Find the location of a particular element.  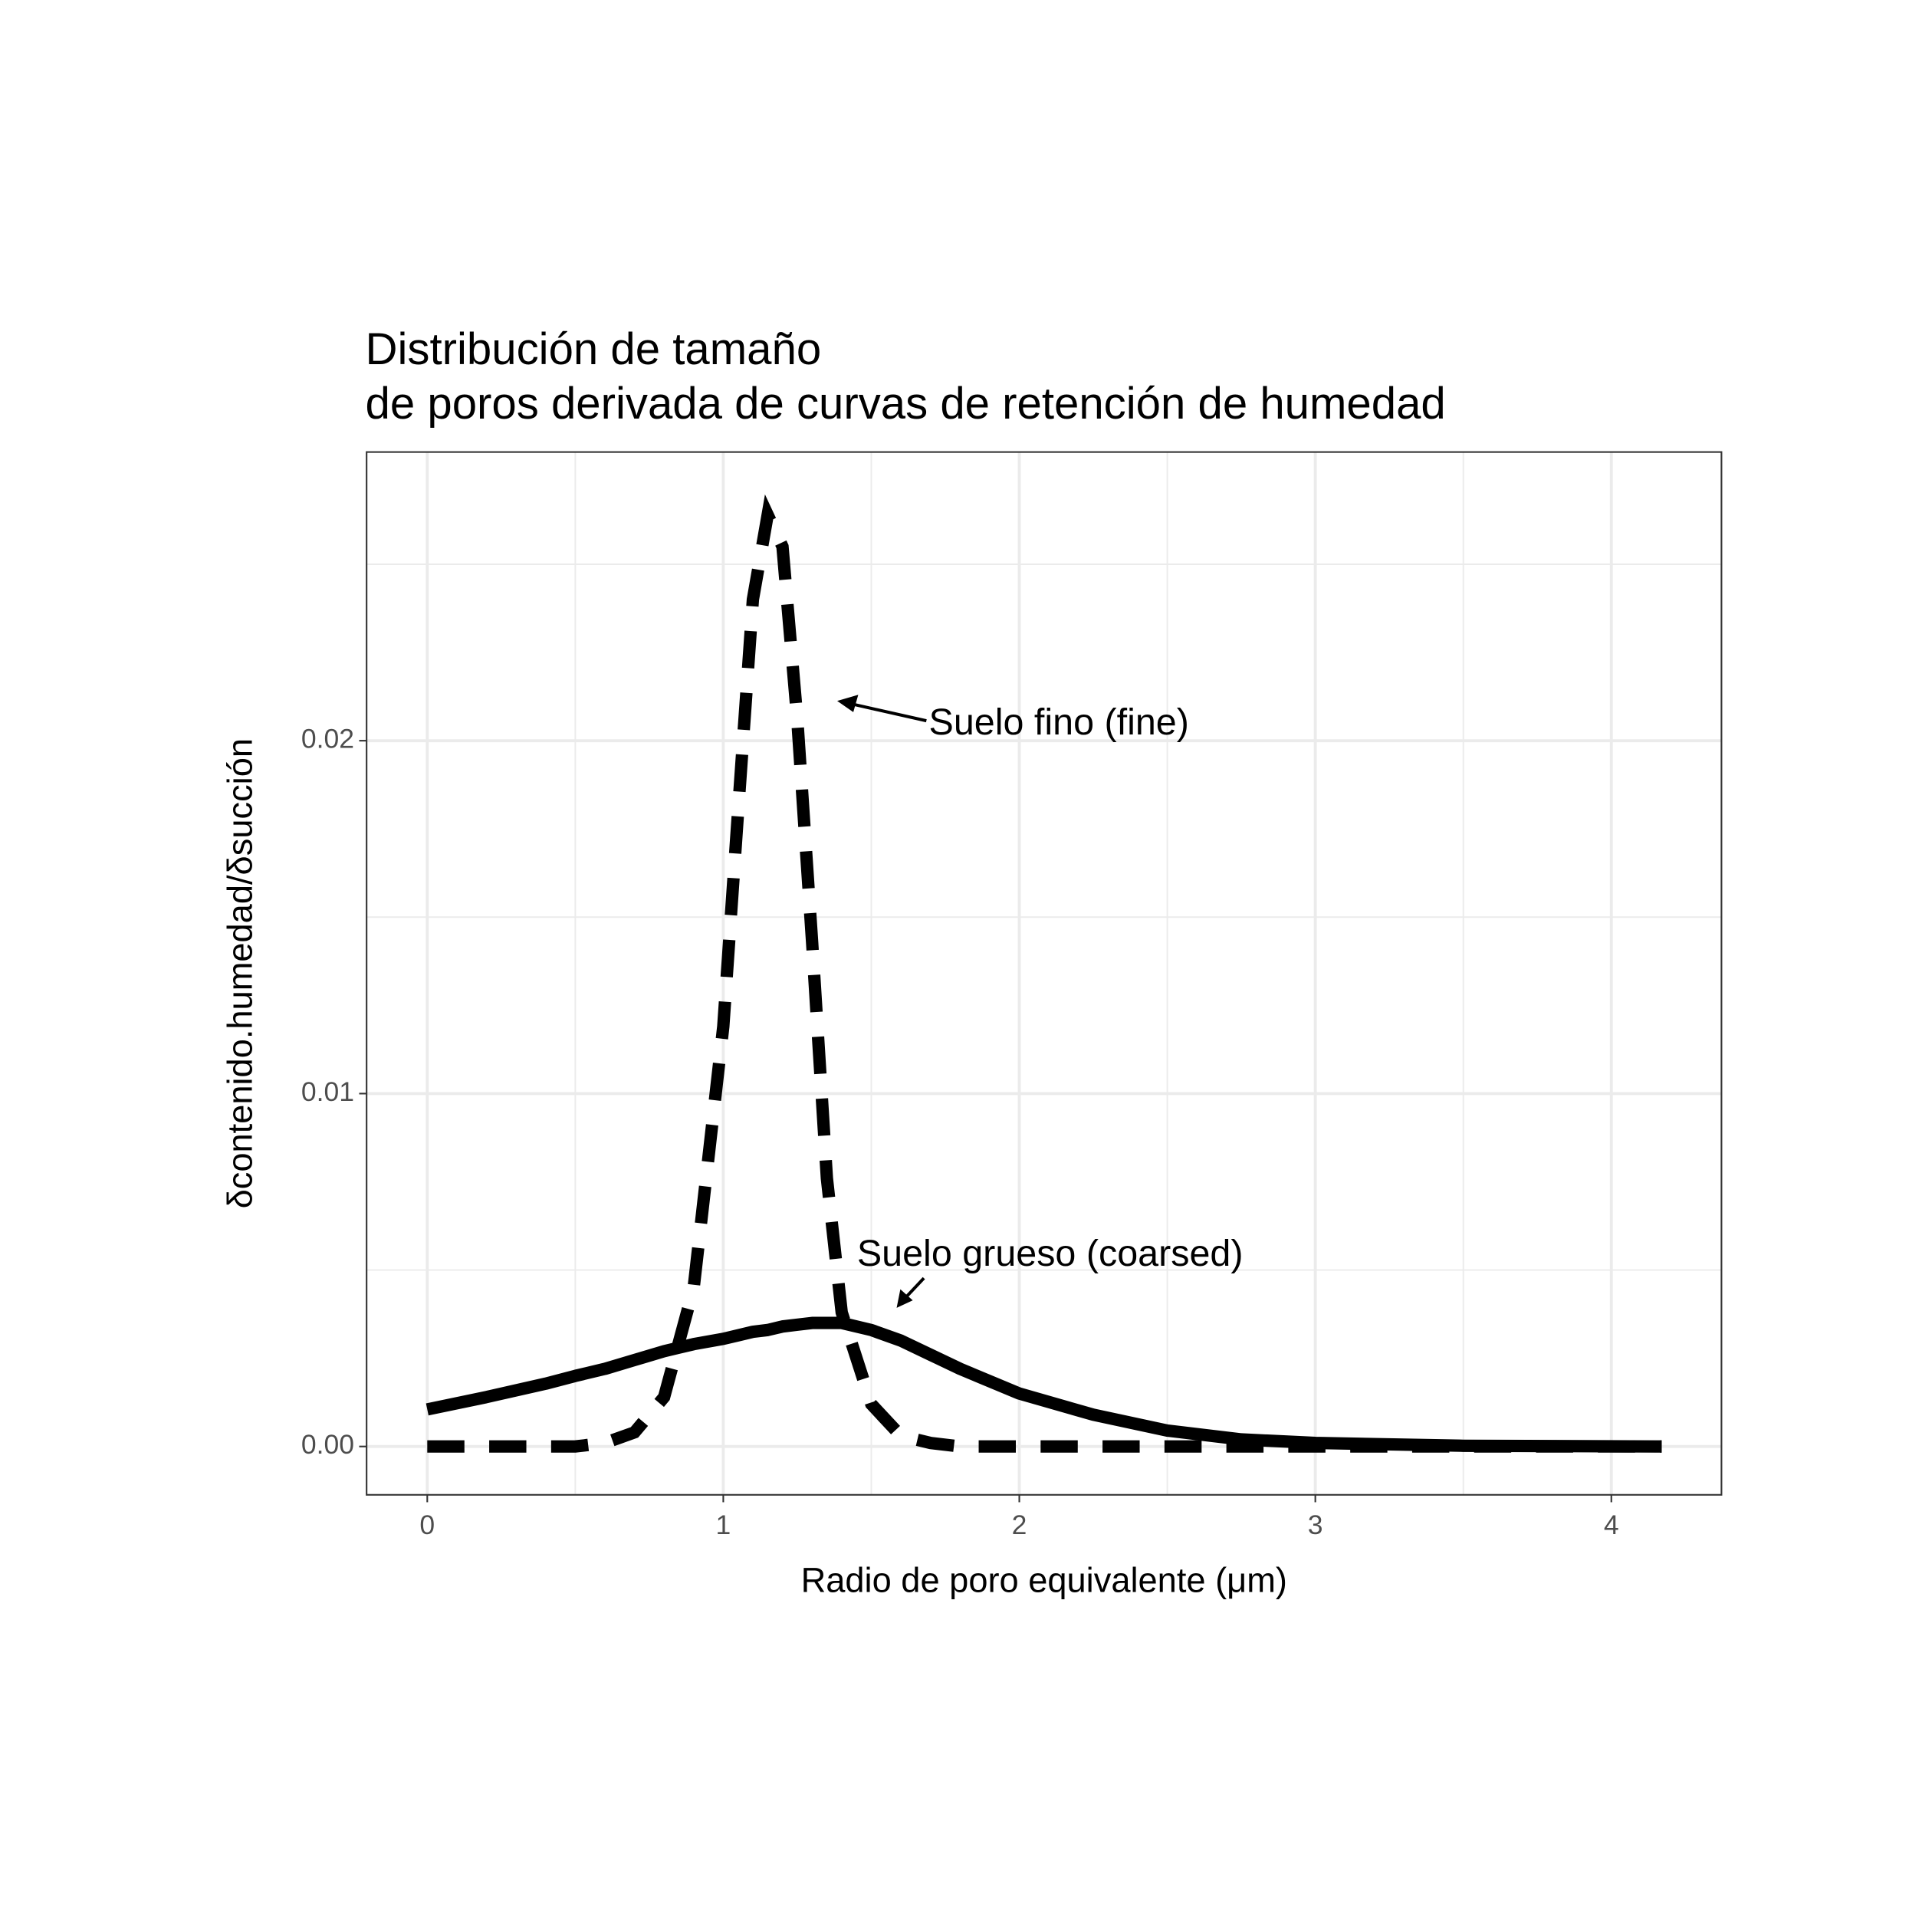

x-tick-label: 3 is located at coordinates (1315, 1525).